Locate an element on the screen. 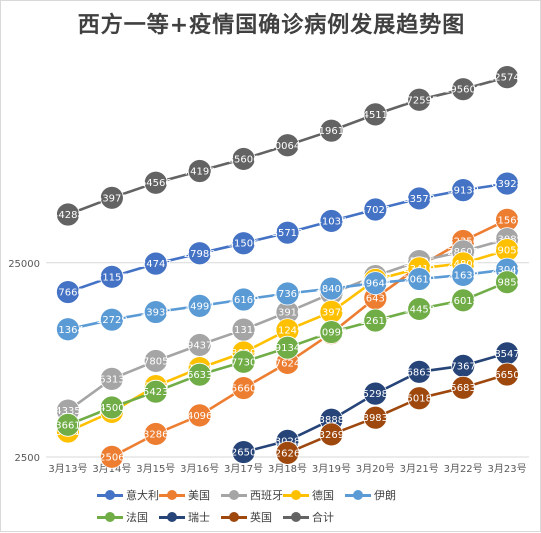 The height and width of the screenshot is (533, 541). data-label: 7805 is located at coordinates (155, 361).